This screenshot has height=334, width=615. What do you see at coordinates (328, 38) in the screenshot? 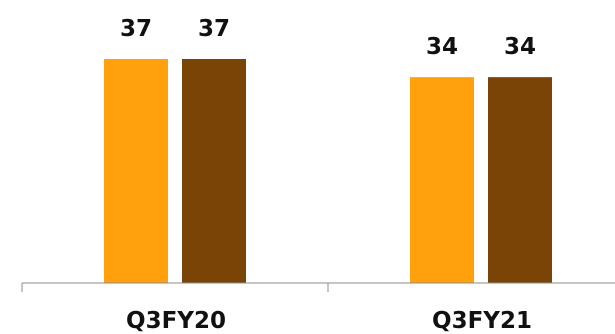
I see `value-labels-group: 37 37 34 34` at bounding box center [328, 38].